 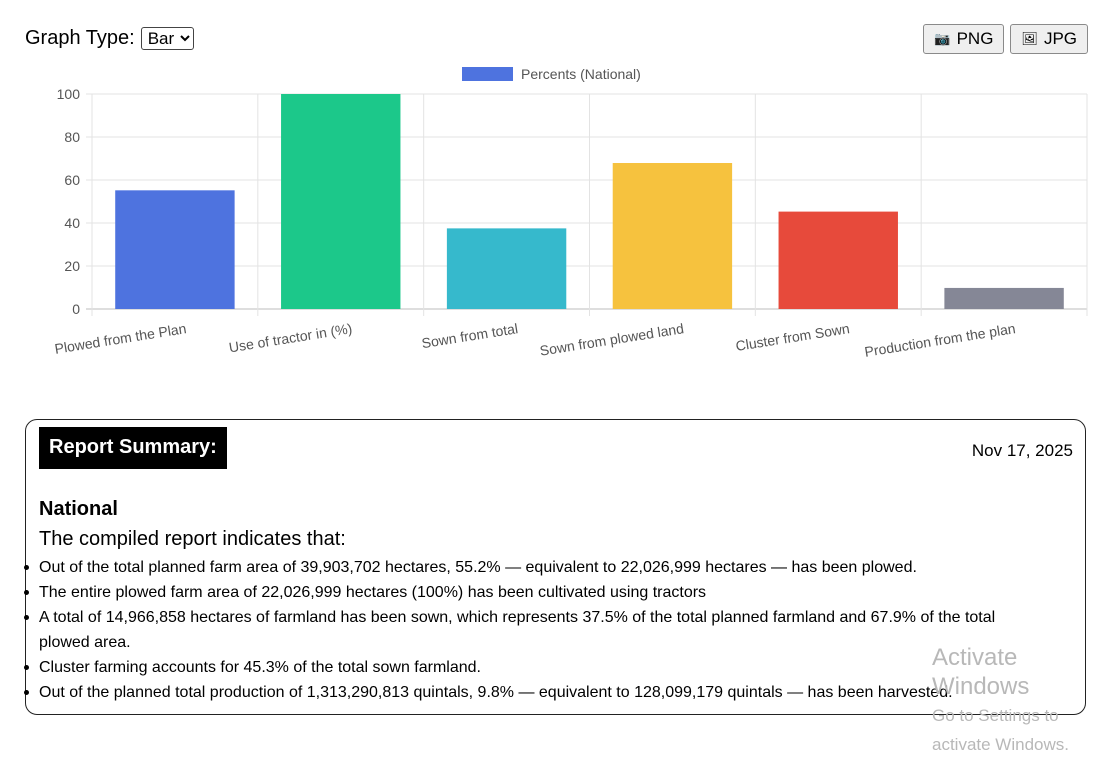 What do you see at coordinates (69, 94) in the screenshot?
I see `y-tick-label: 100` at bounding box center [69, 94].